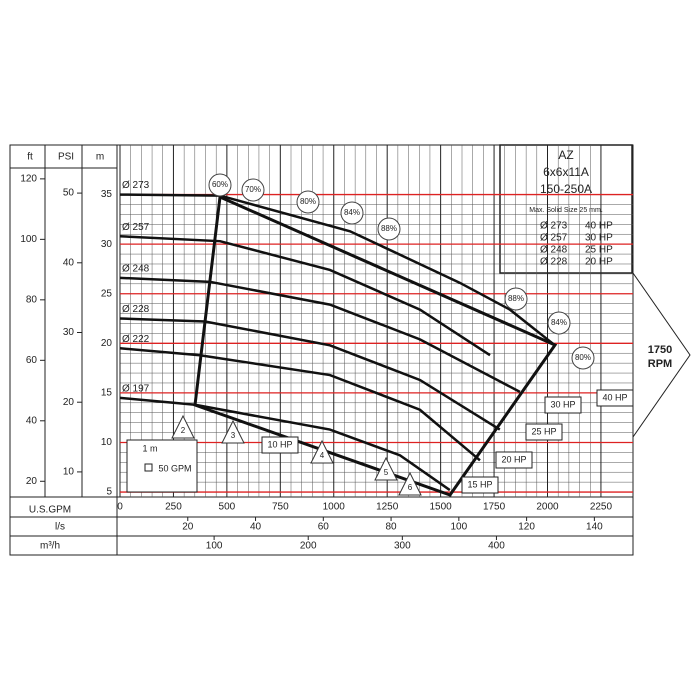 The width and height of the screenshot is (700, 700). Describe the element at coordinates (148, 467) in the screenshot. I see `scale-square` at that location.